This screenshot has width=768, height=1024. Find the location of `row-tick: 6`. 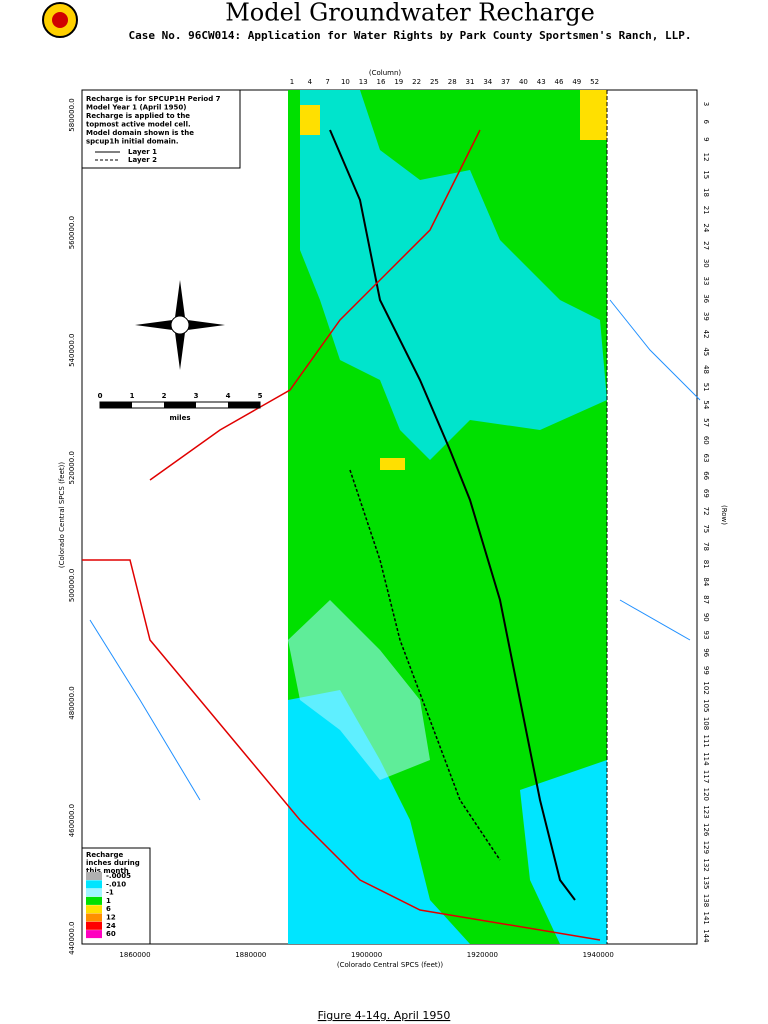

row-tick: 6 is located at coordinates (706, 121).